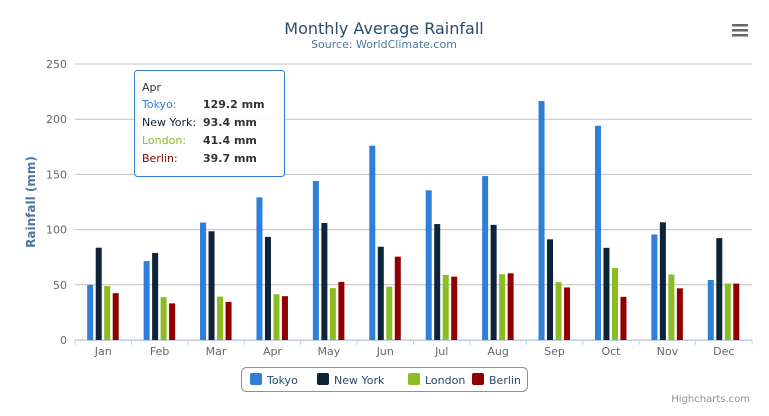 The width and height of the screenshot is (769, 416). What do you see at coordinates (56, 119) in the screenshot?
I see `y-tick-label: 200` at bounding box center [56, 119].